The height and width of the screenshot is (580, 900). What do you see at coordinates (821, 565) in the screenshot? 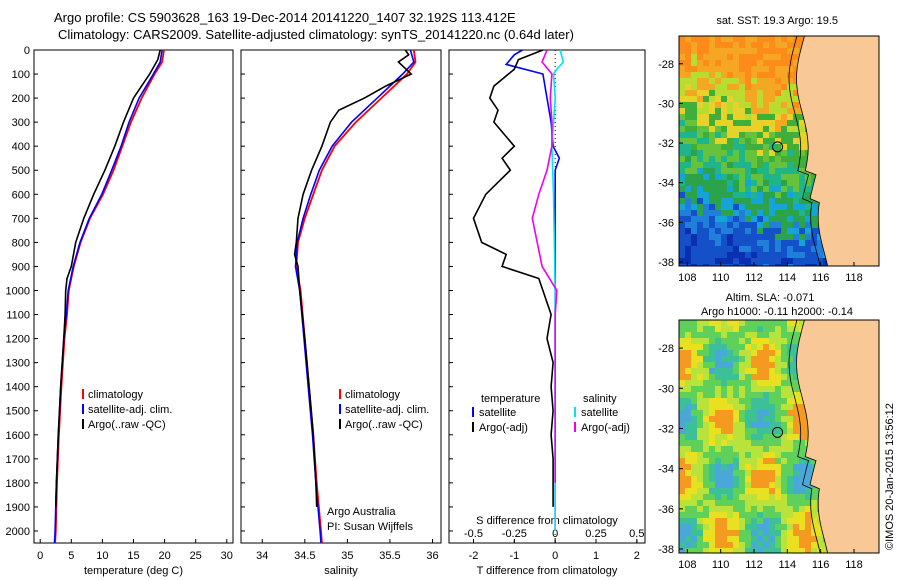
I see `x-tick-label: 116` at bounding box center [821, 565].